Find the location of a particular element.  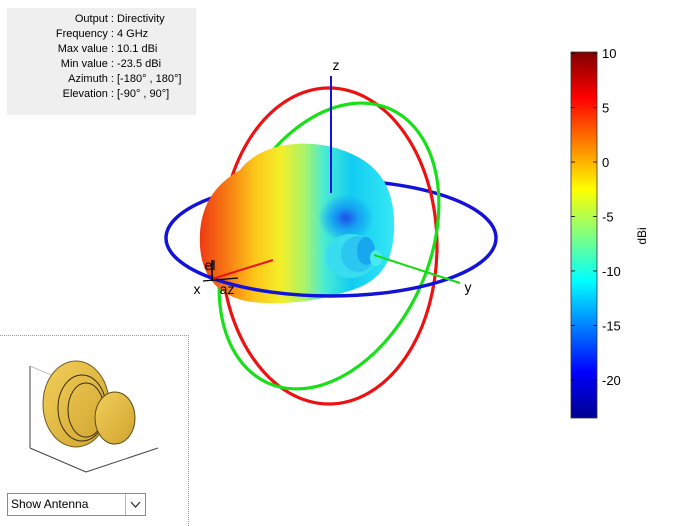

info-value: 4 GHz is located at coordinates (133, 34).